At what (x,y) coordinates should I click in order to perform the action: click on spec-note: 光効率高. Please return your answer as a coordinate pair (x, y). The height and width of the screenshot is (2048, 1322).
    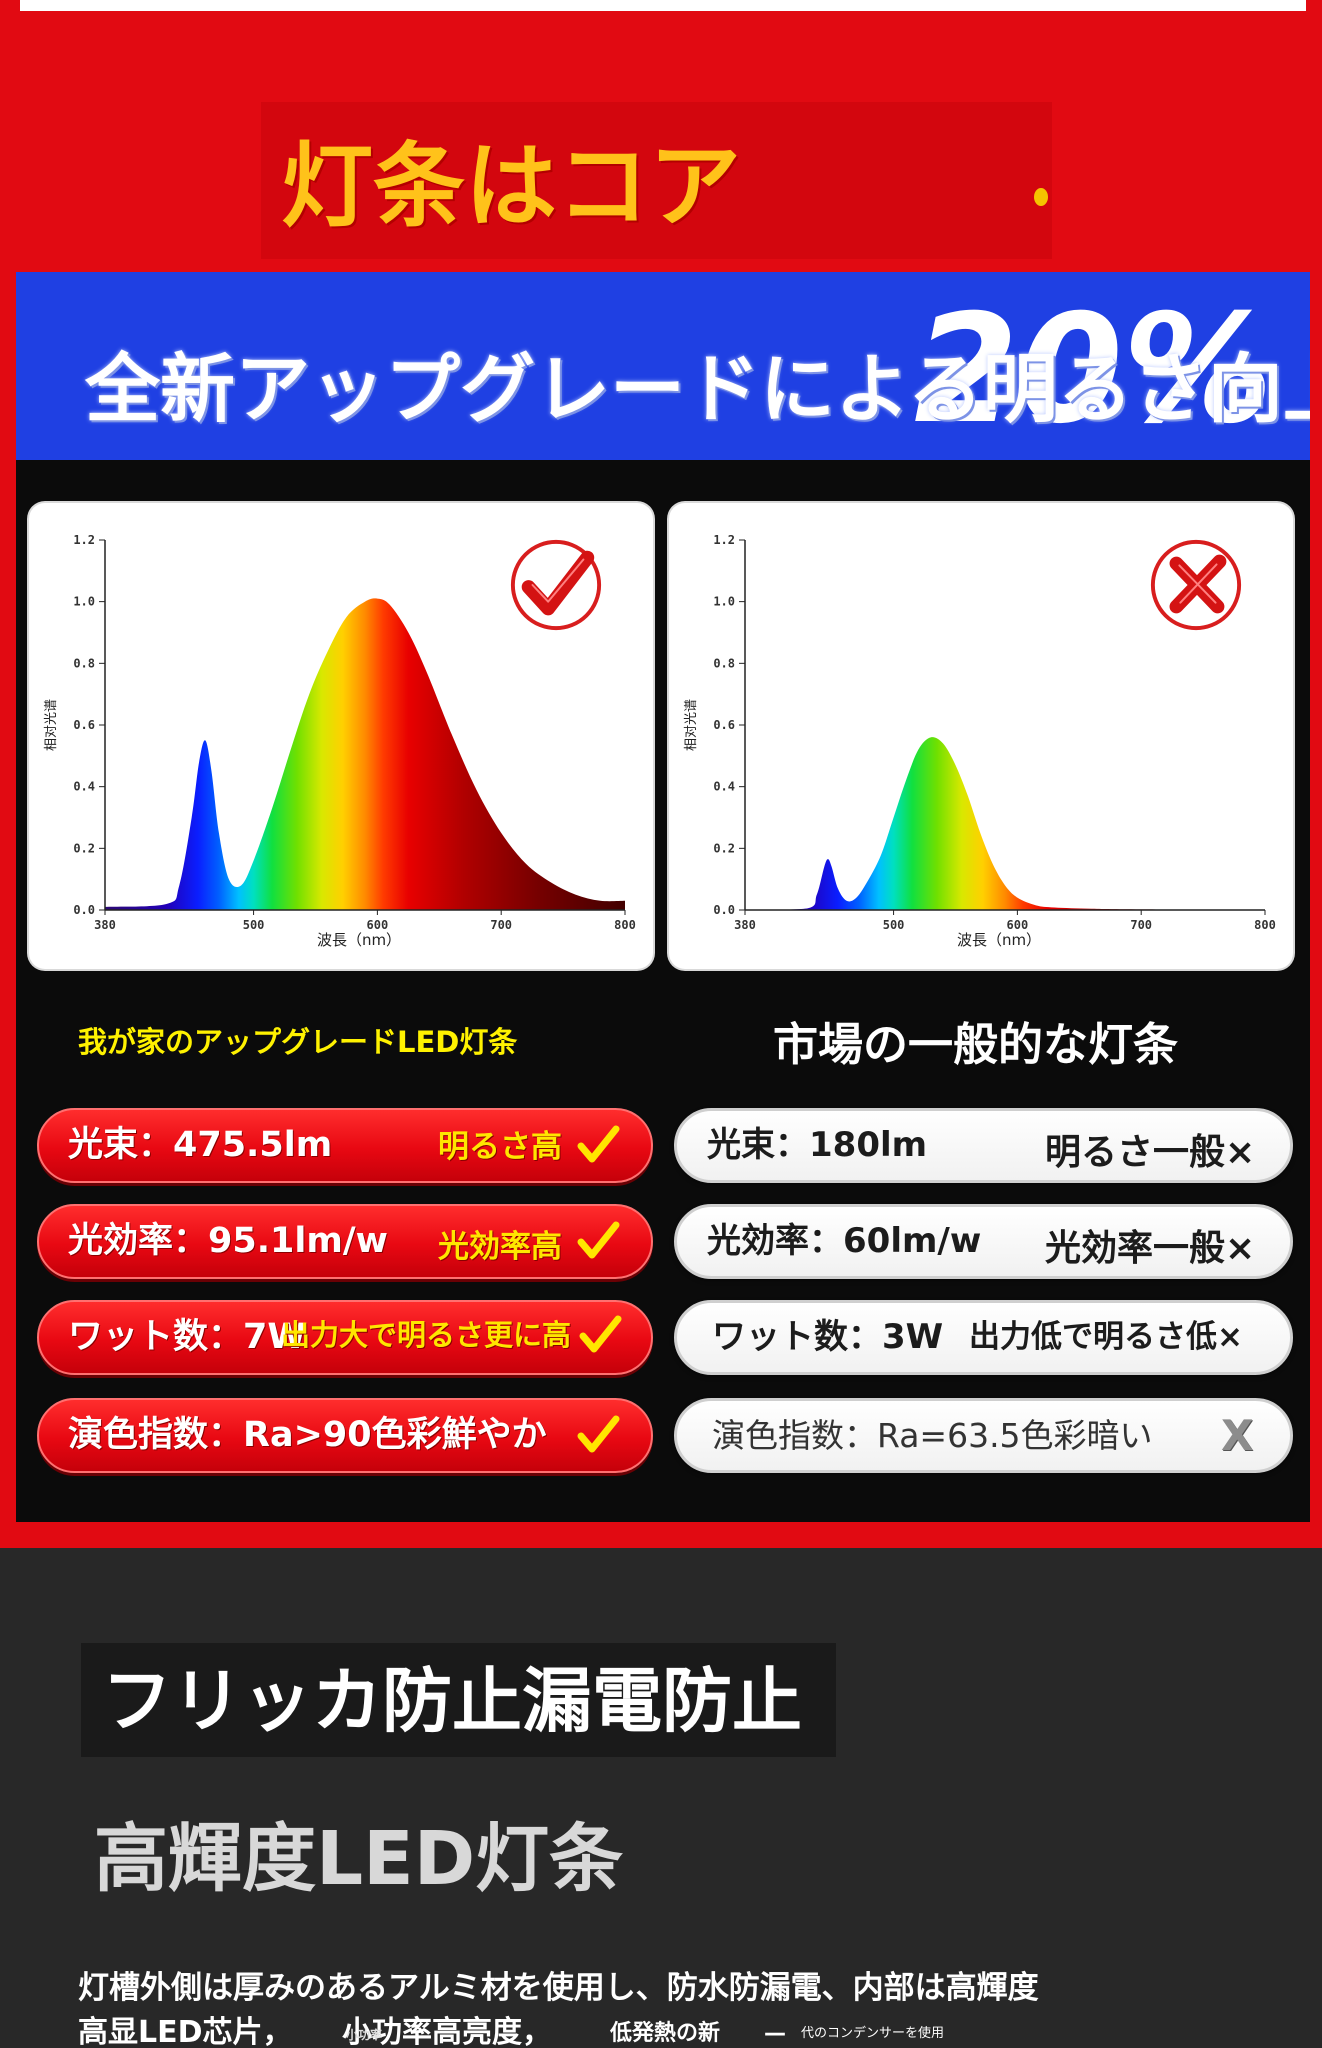
    Looking at the image, I should click on (500, 1247).